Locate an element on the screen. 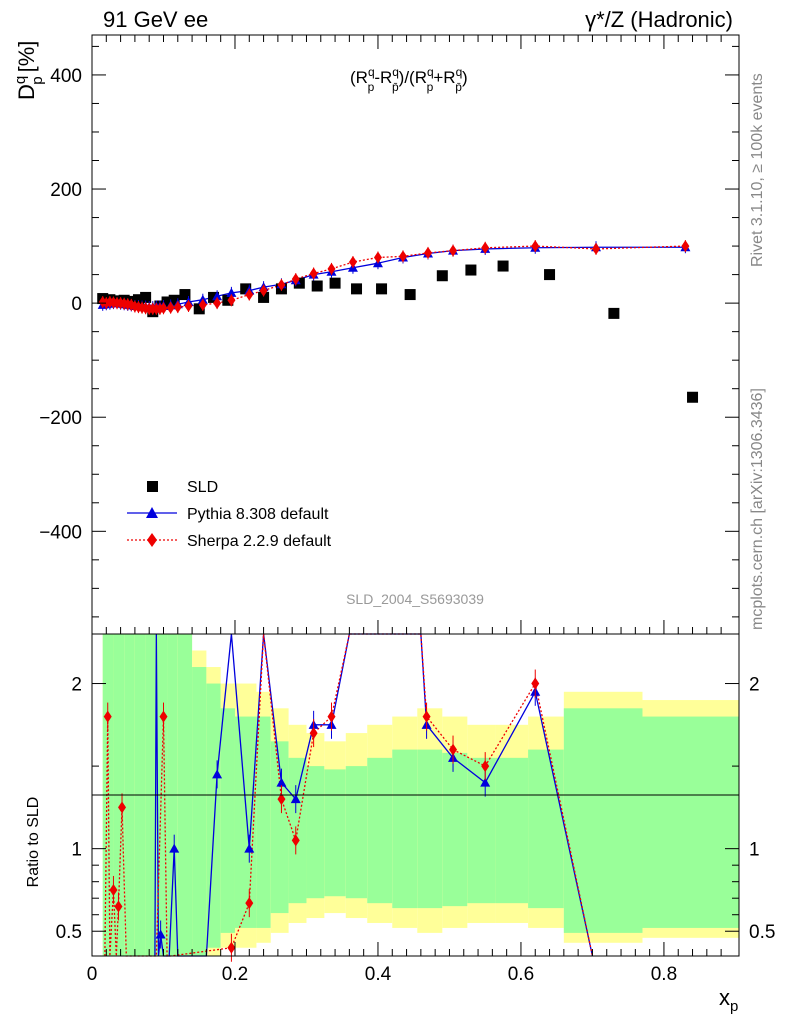  legend-label-sld: SLD is located at coordinates (202, 487).